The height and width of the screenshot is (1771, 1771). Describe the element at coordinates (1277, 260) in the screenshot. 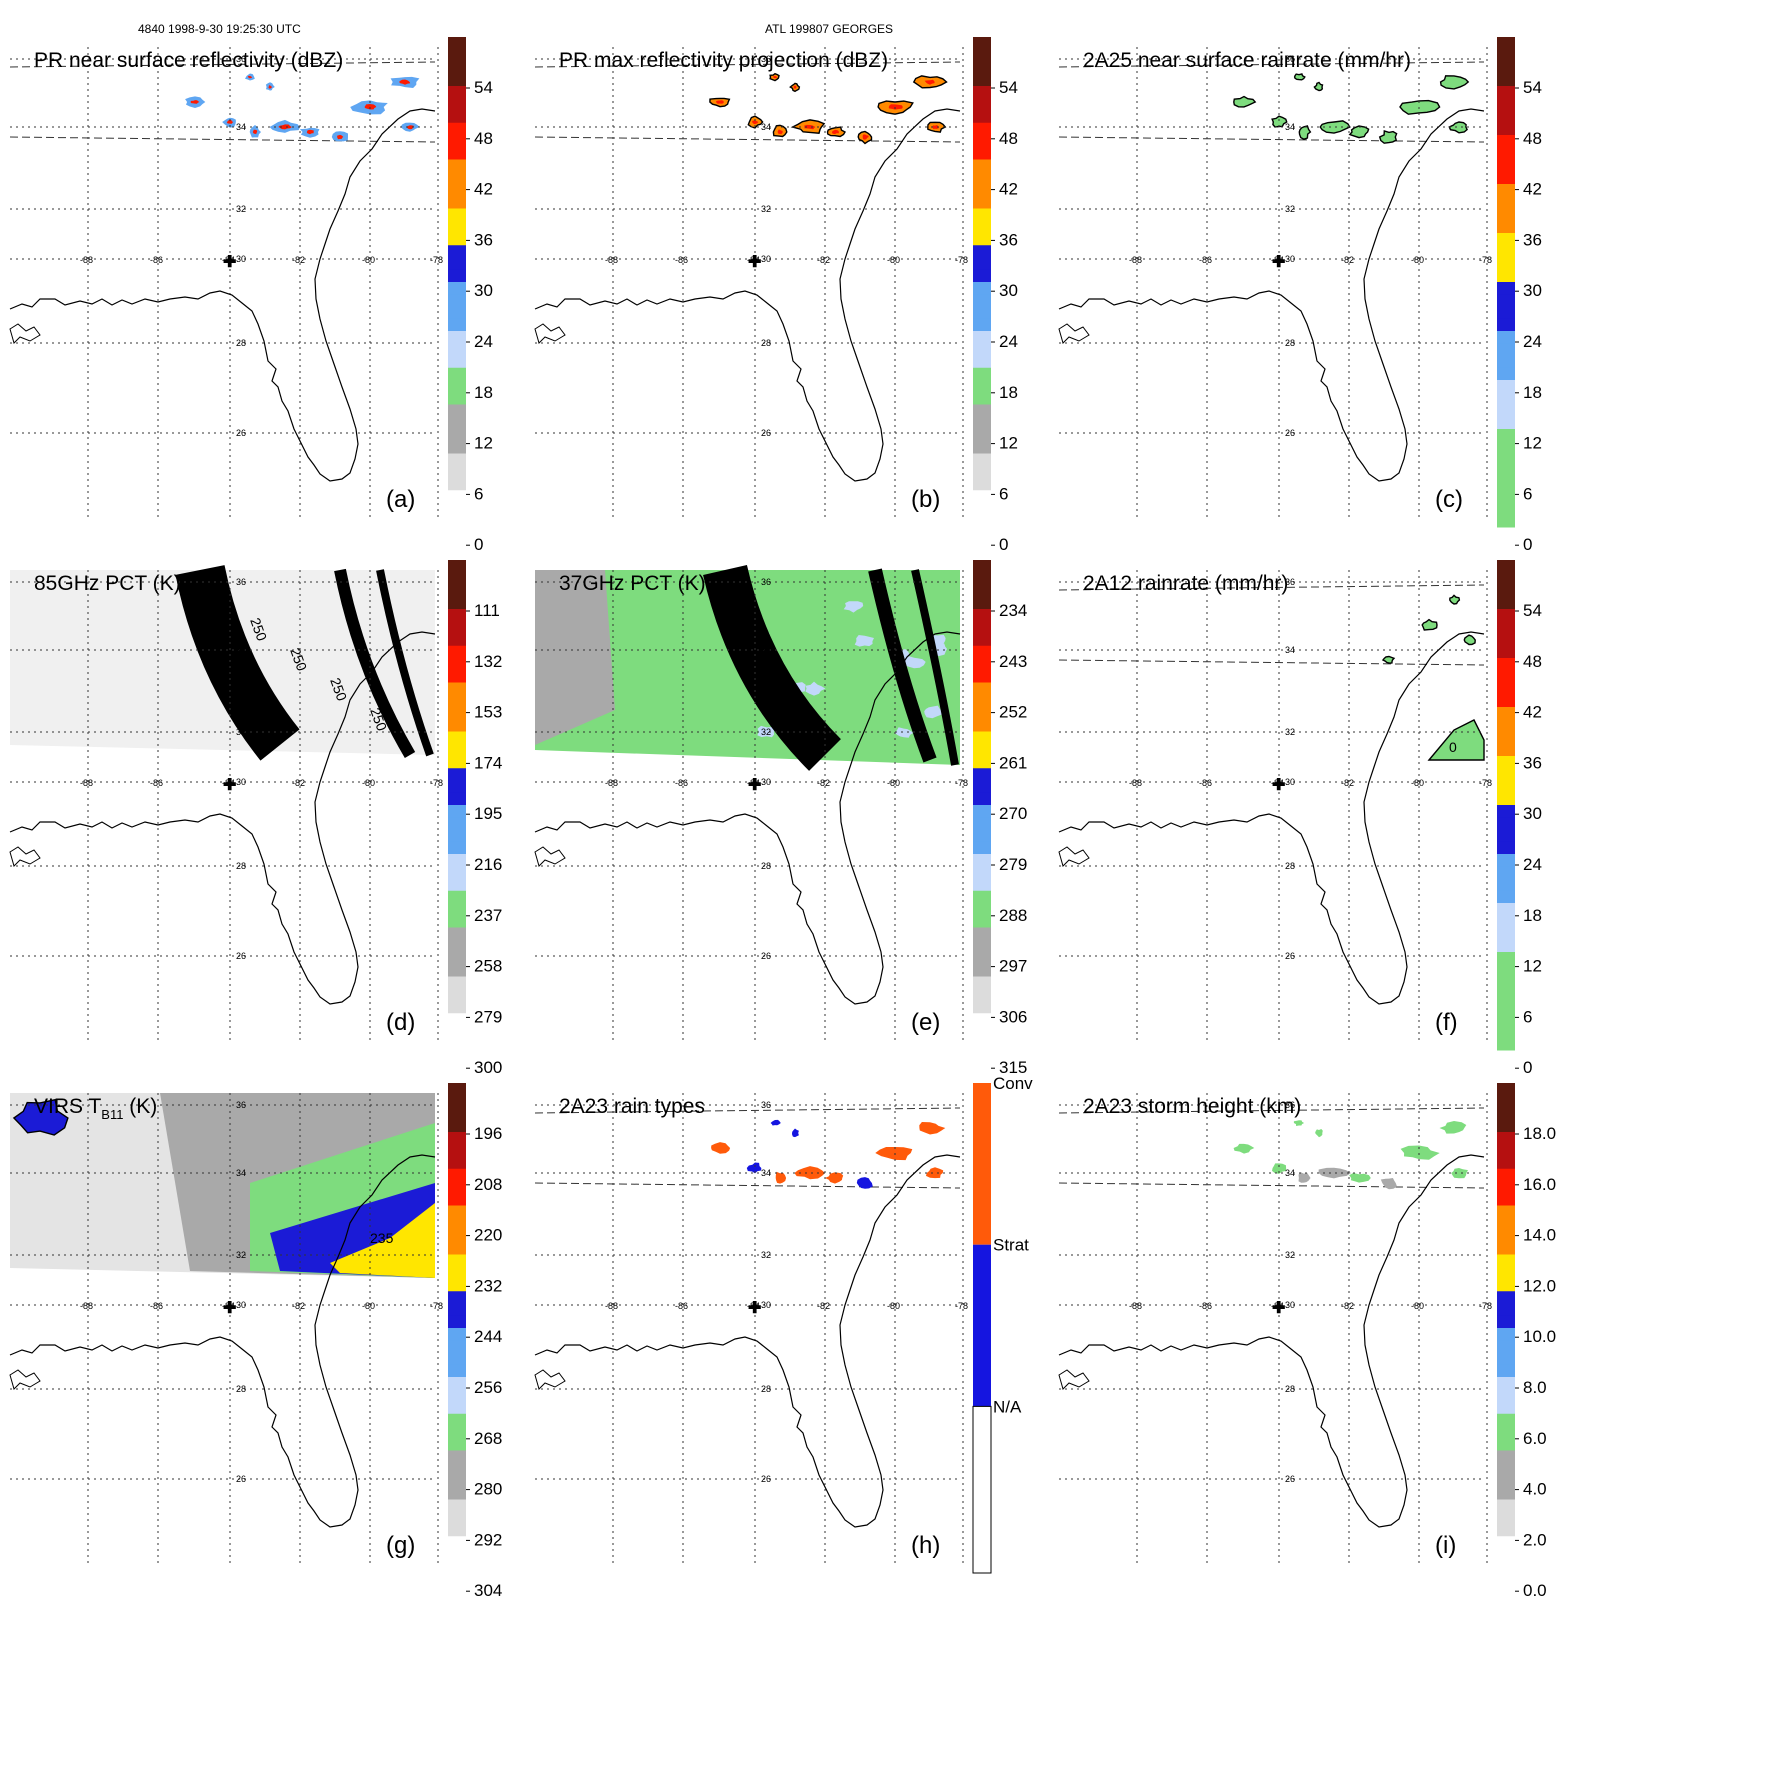

I see `lon-label: -84` at that location.